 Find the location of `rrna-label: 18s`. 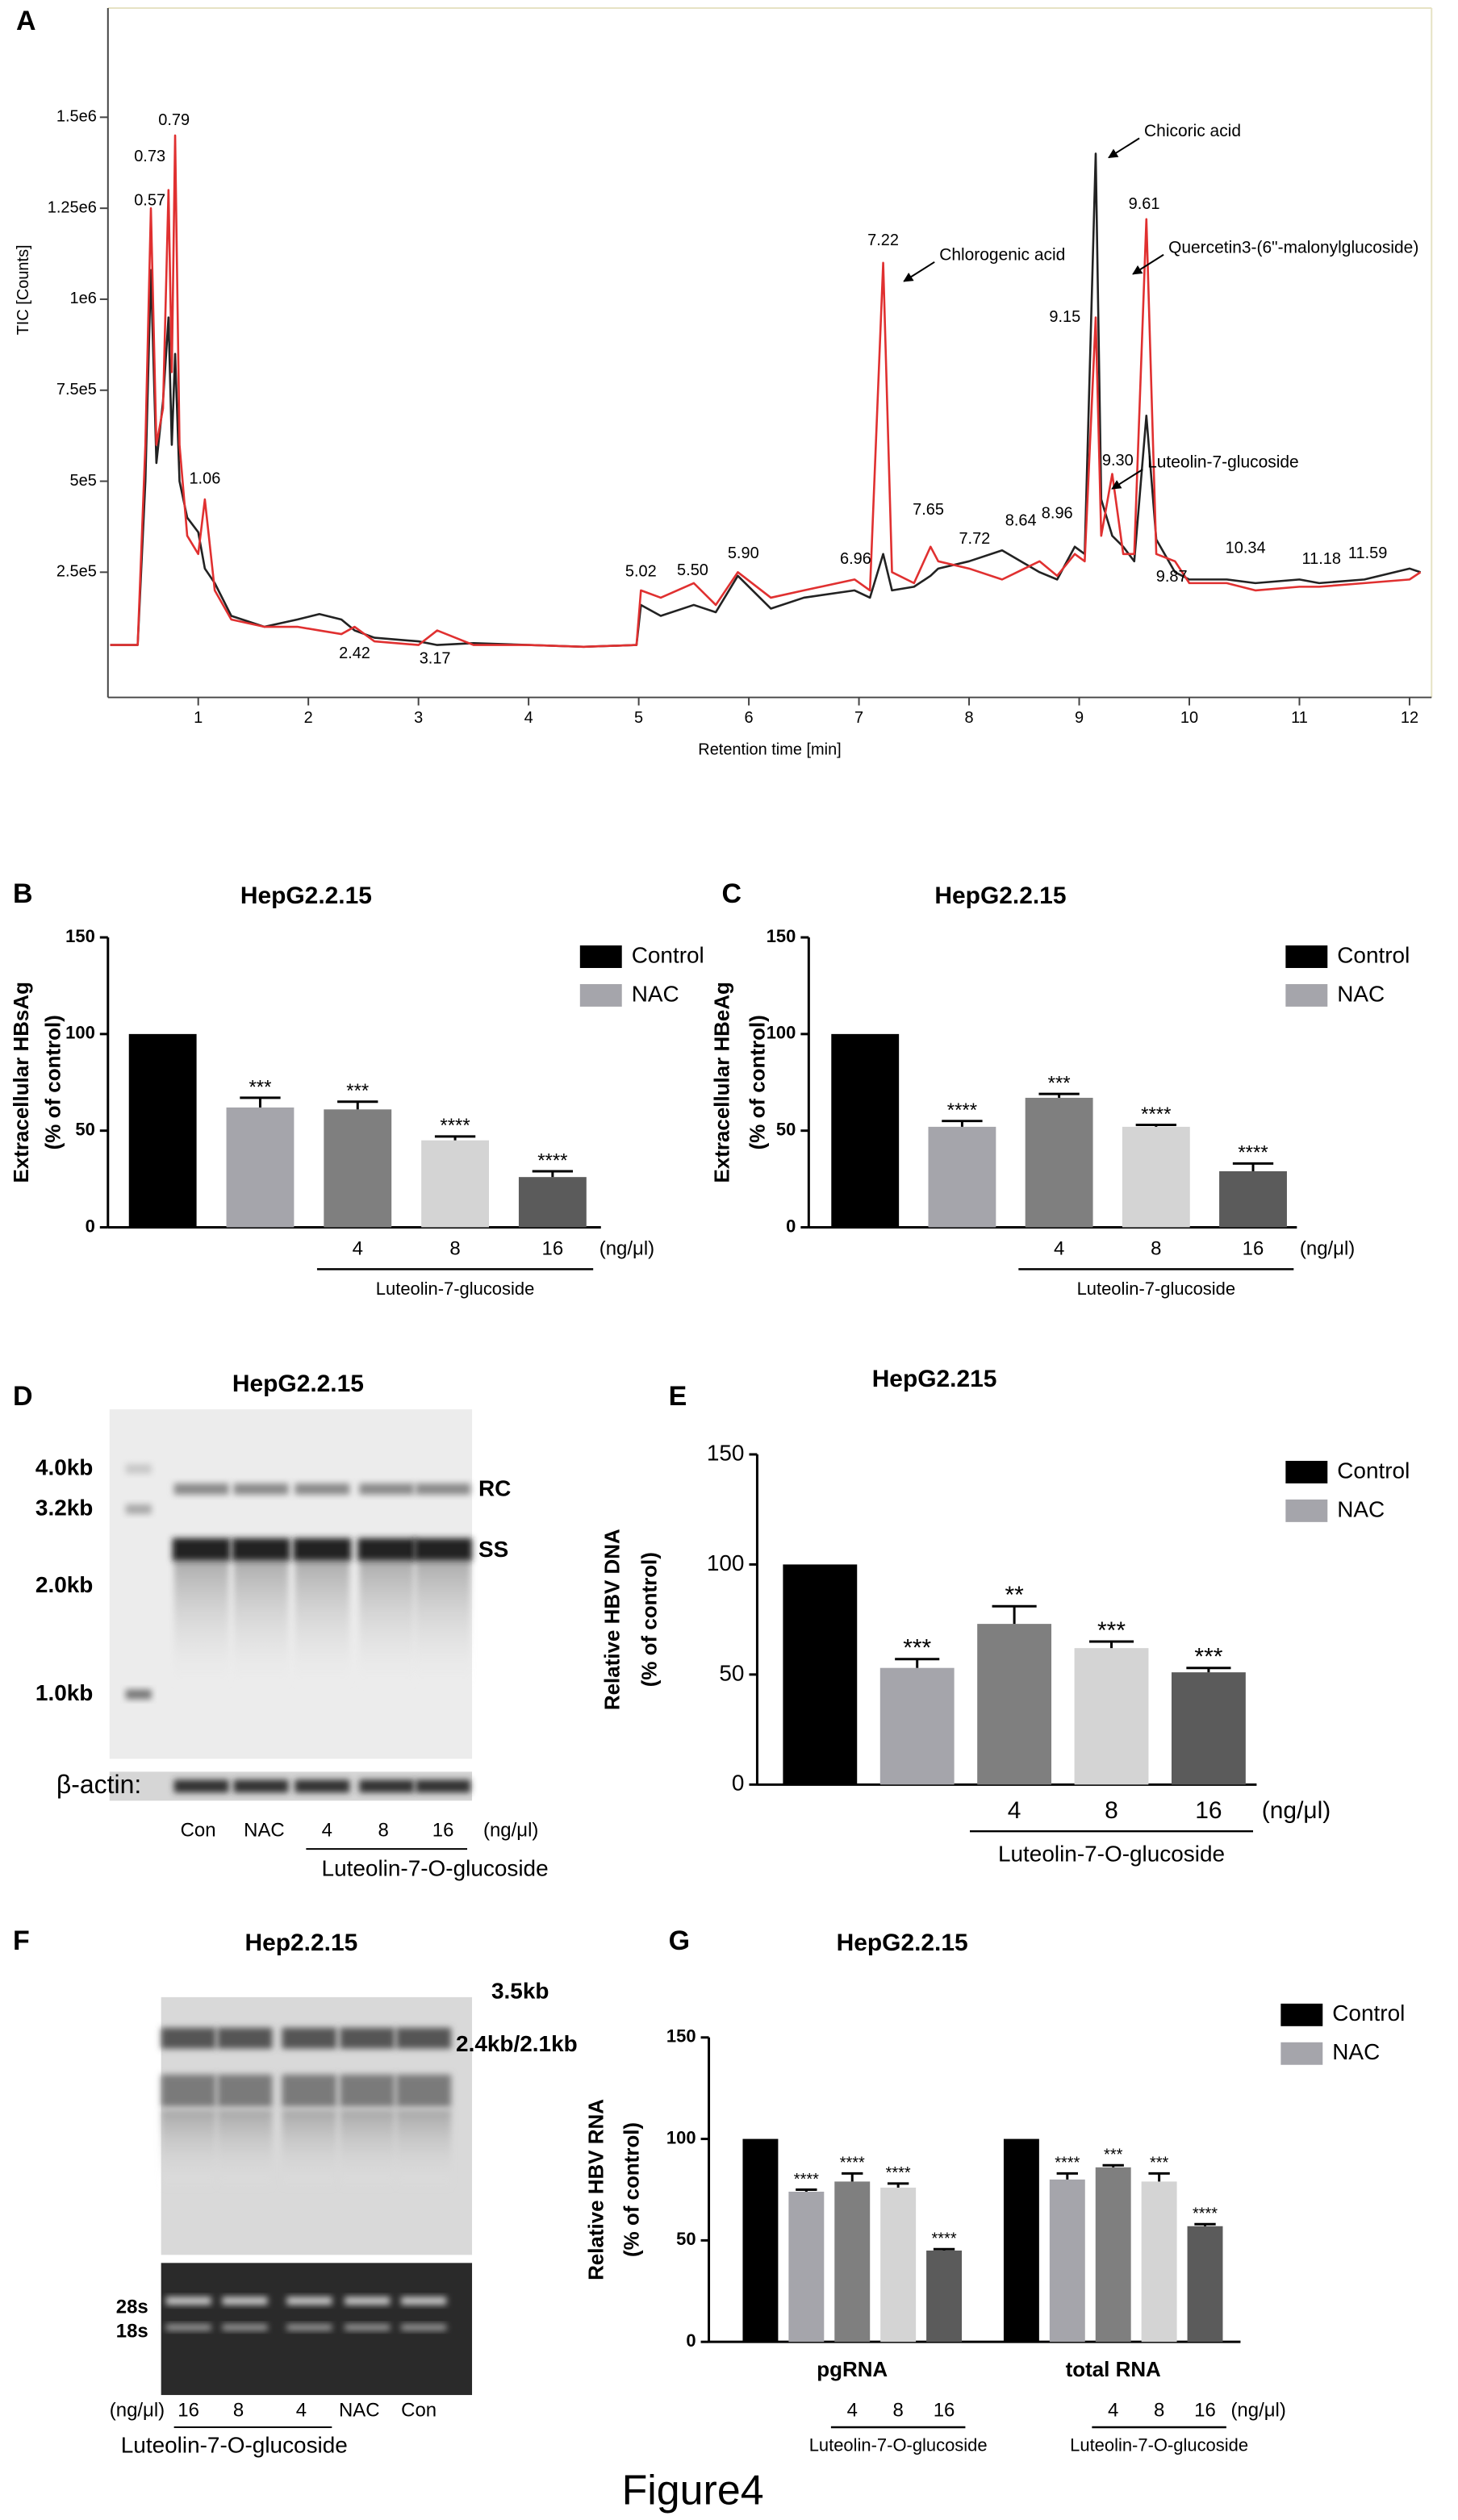

rrna-label: 18s is located at coordinates (132, 2332).